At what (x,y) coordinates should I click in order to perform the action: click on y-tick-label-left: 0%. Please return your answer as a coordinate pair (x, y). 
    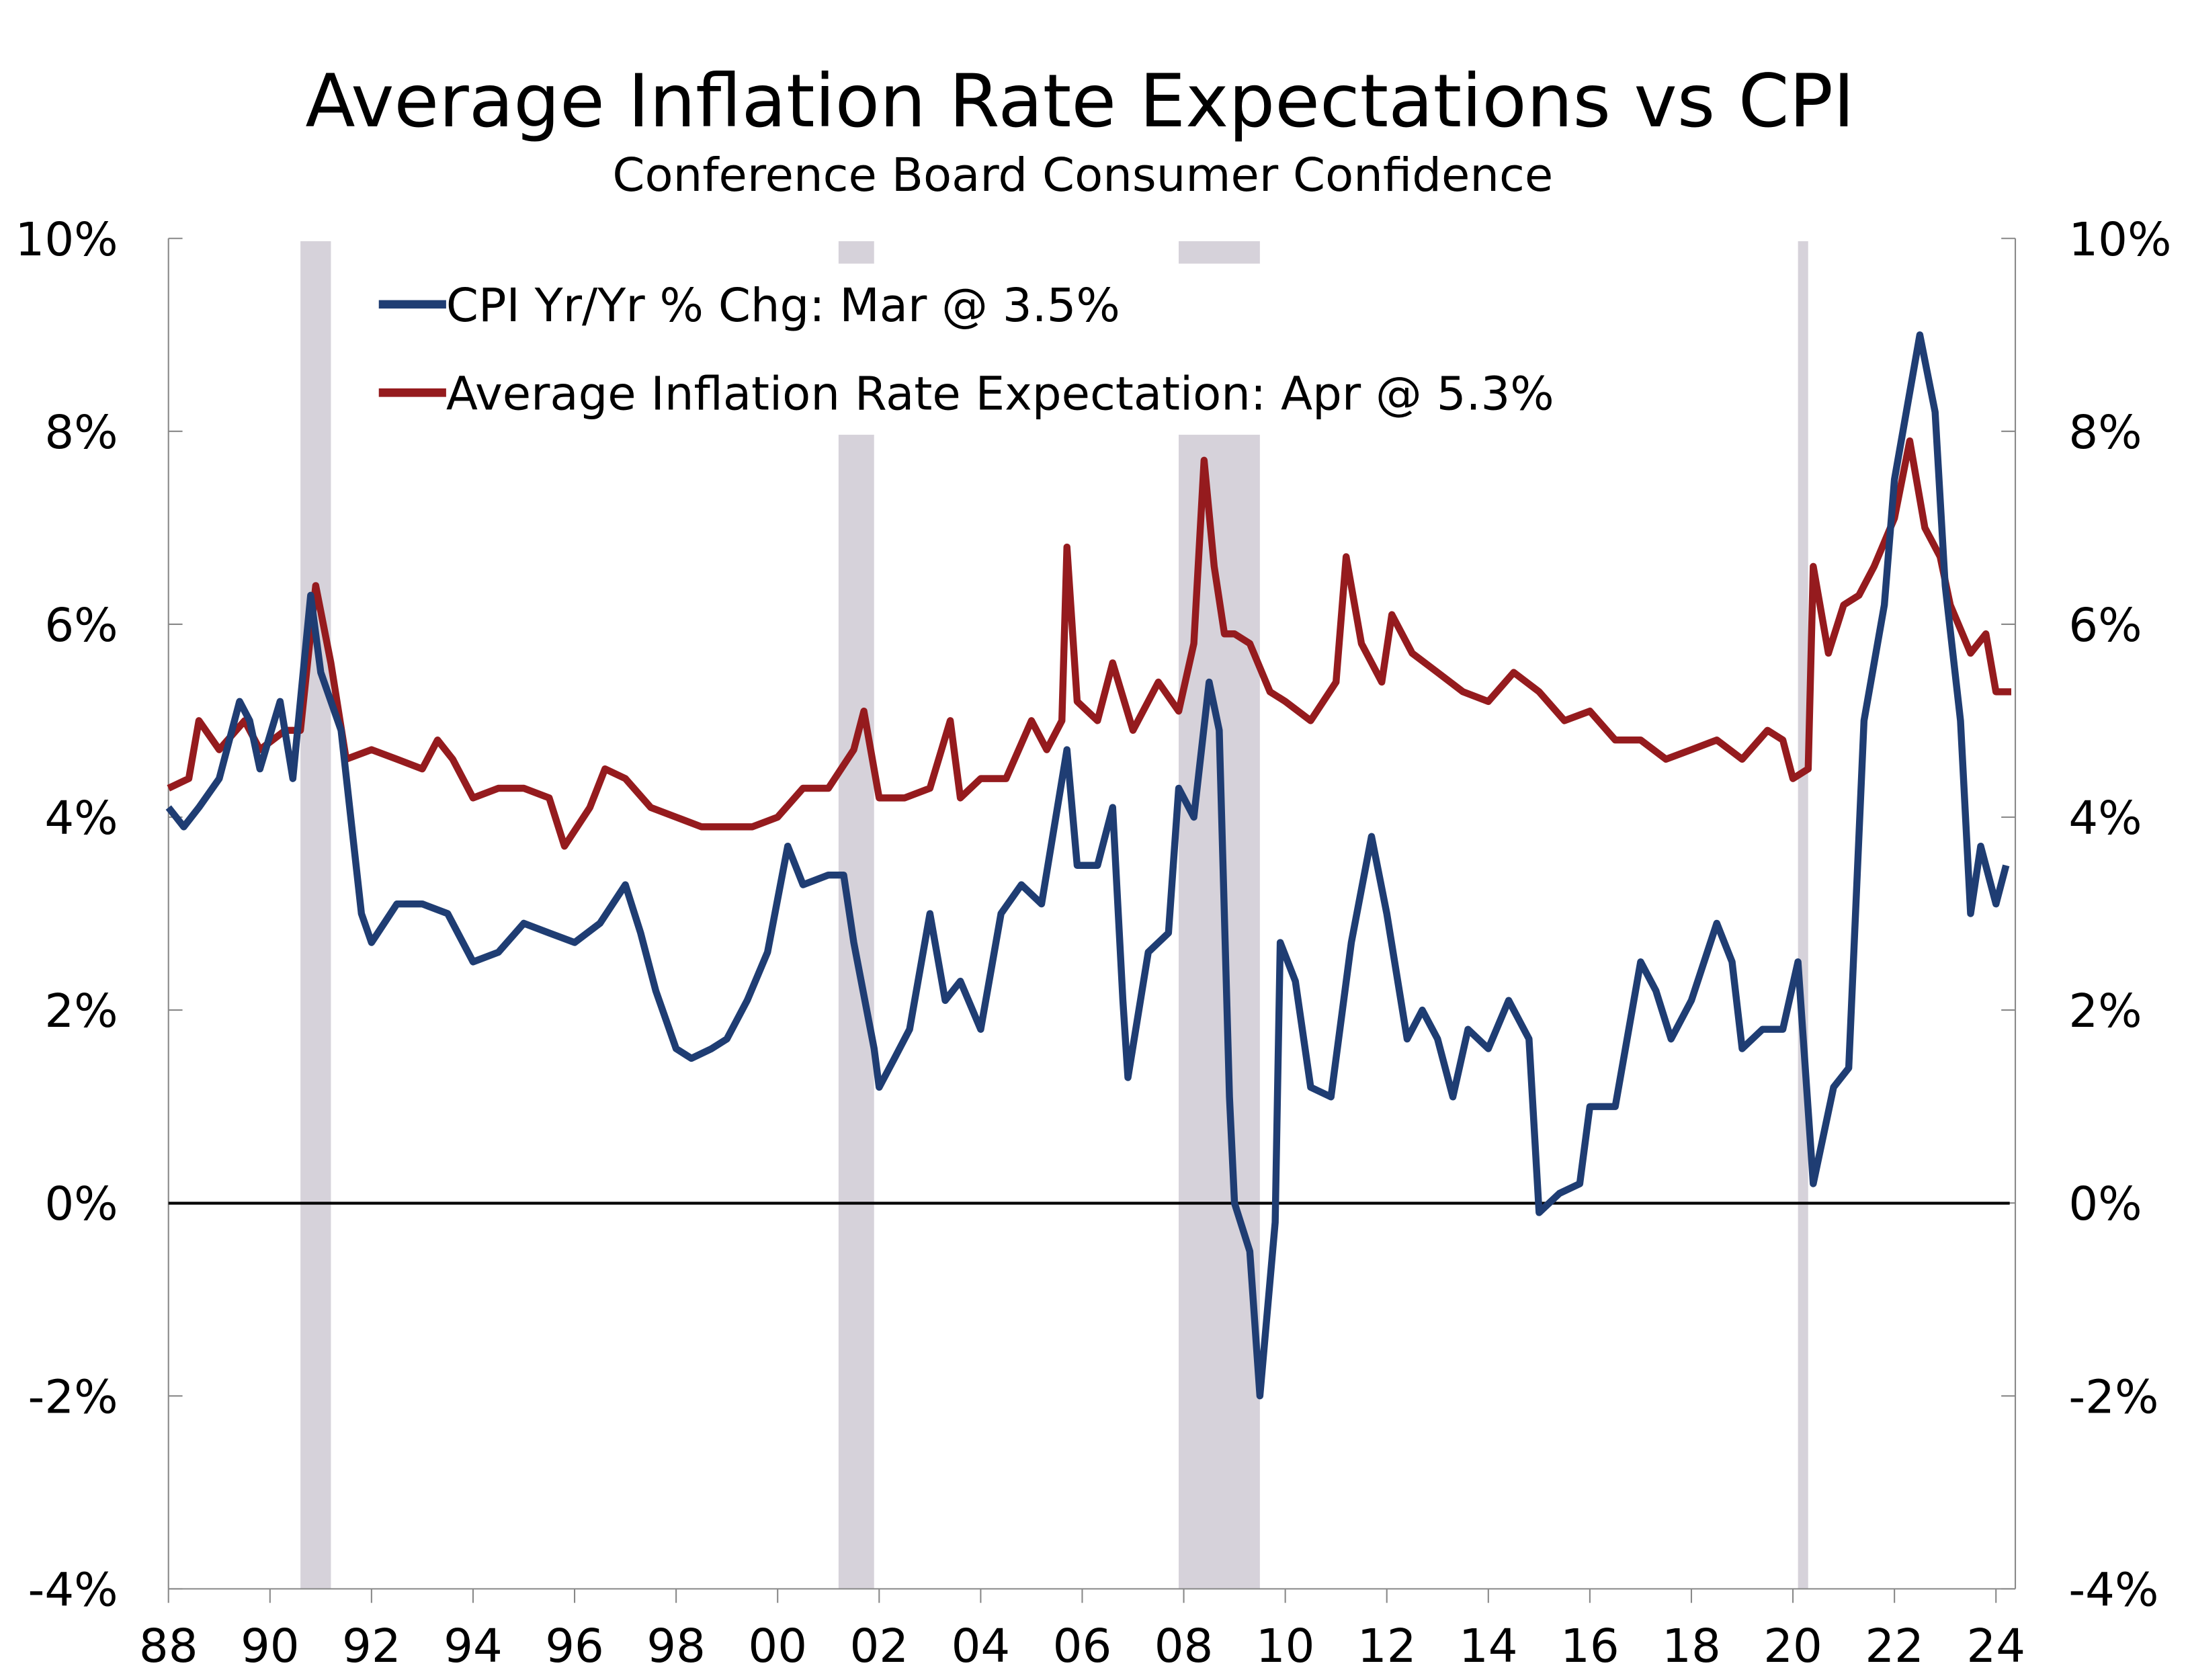
    Looking at the image, I should click on (81, 1204).